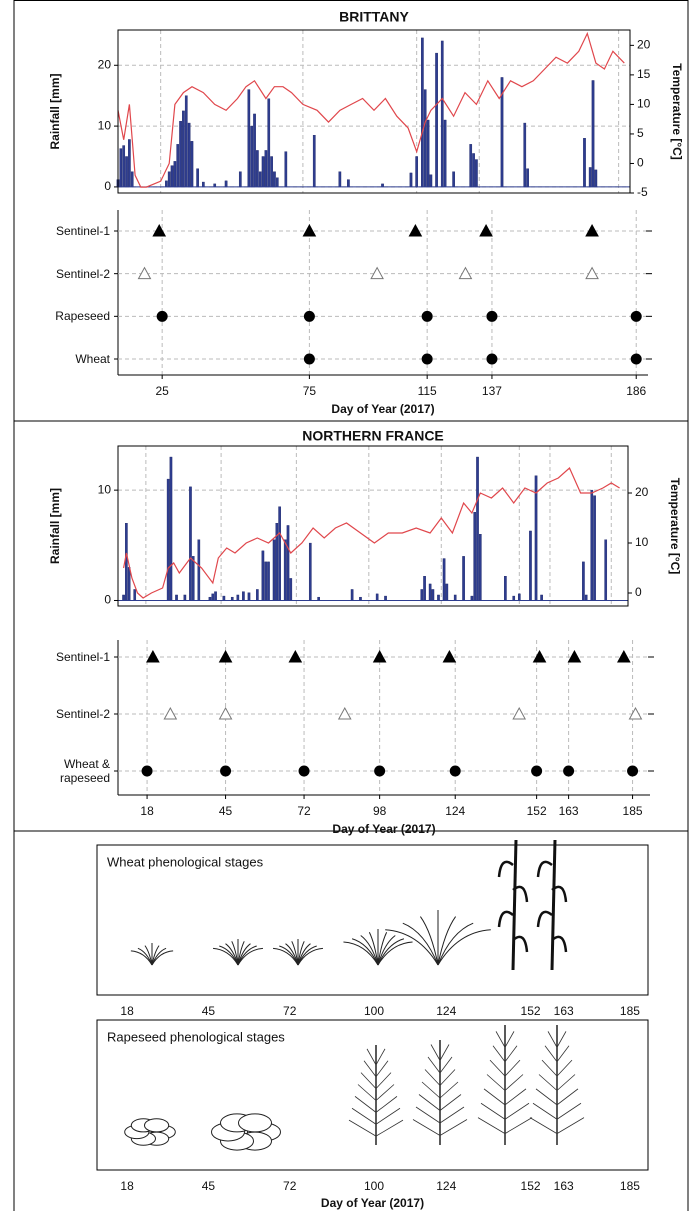 The width and height of the screenshot is (689, 1216). What do you see at coordinates (373, 436) in the screenshot?
I see `chart-title: NORTHERN FRANCE` at bounding box center [373, 436].